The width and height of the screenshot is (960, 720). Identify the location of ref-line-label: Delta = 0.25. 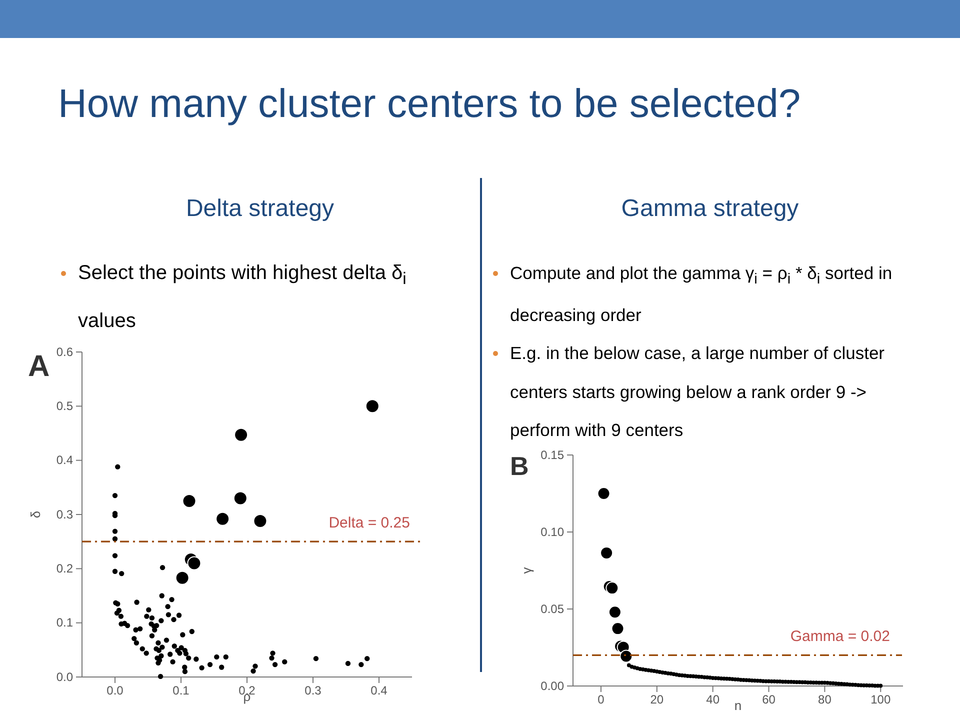
(369, 523).